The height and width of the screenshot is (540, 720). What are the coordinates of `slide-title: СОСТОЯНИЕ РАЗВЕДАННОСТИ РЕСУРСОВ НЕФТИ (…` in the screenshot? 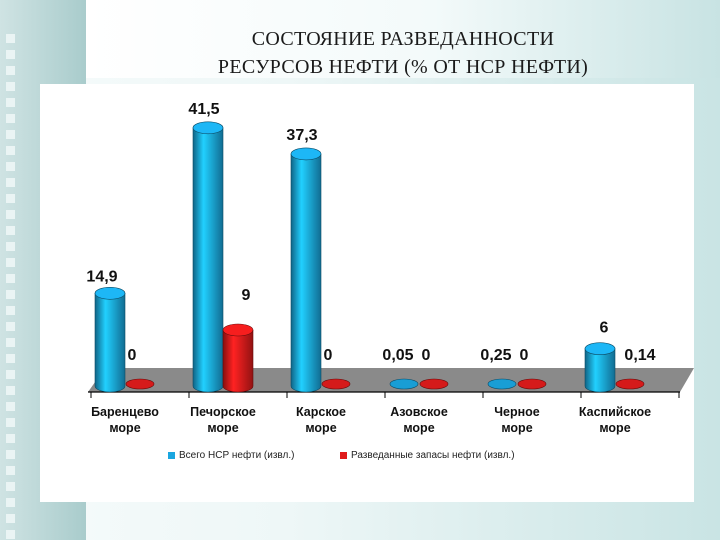 It's located at (403, 53).